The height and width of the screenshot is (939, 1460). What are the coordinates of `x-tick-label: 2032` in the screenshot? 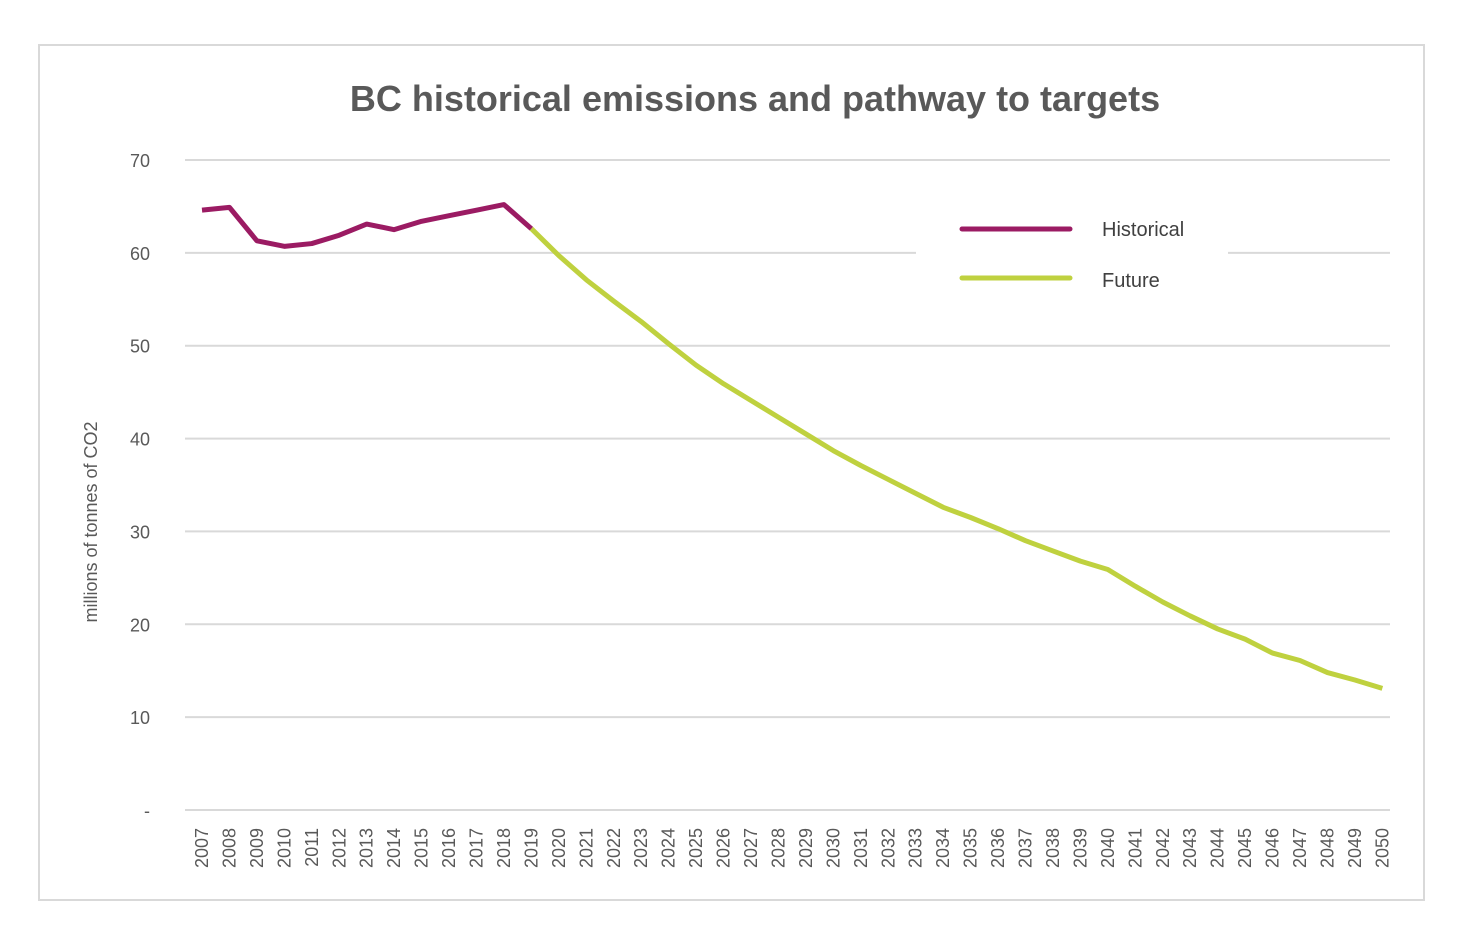 It's located at (888, 848).